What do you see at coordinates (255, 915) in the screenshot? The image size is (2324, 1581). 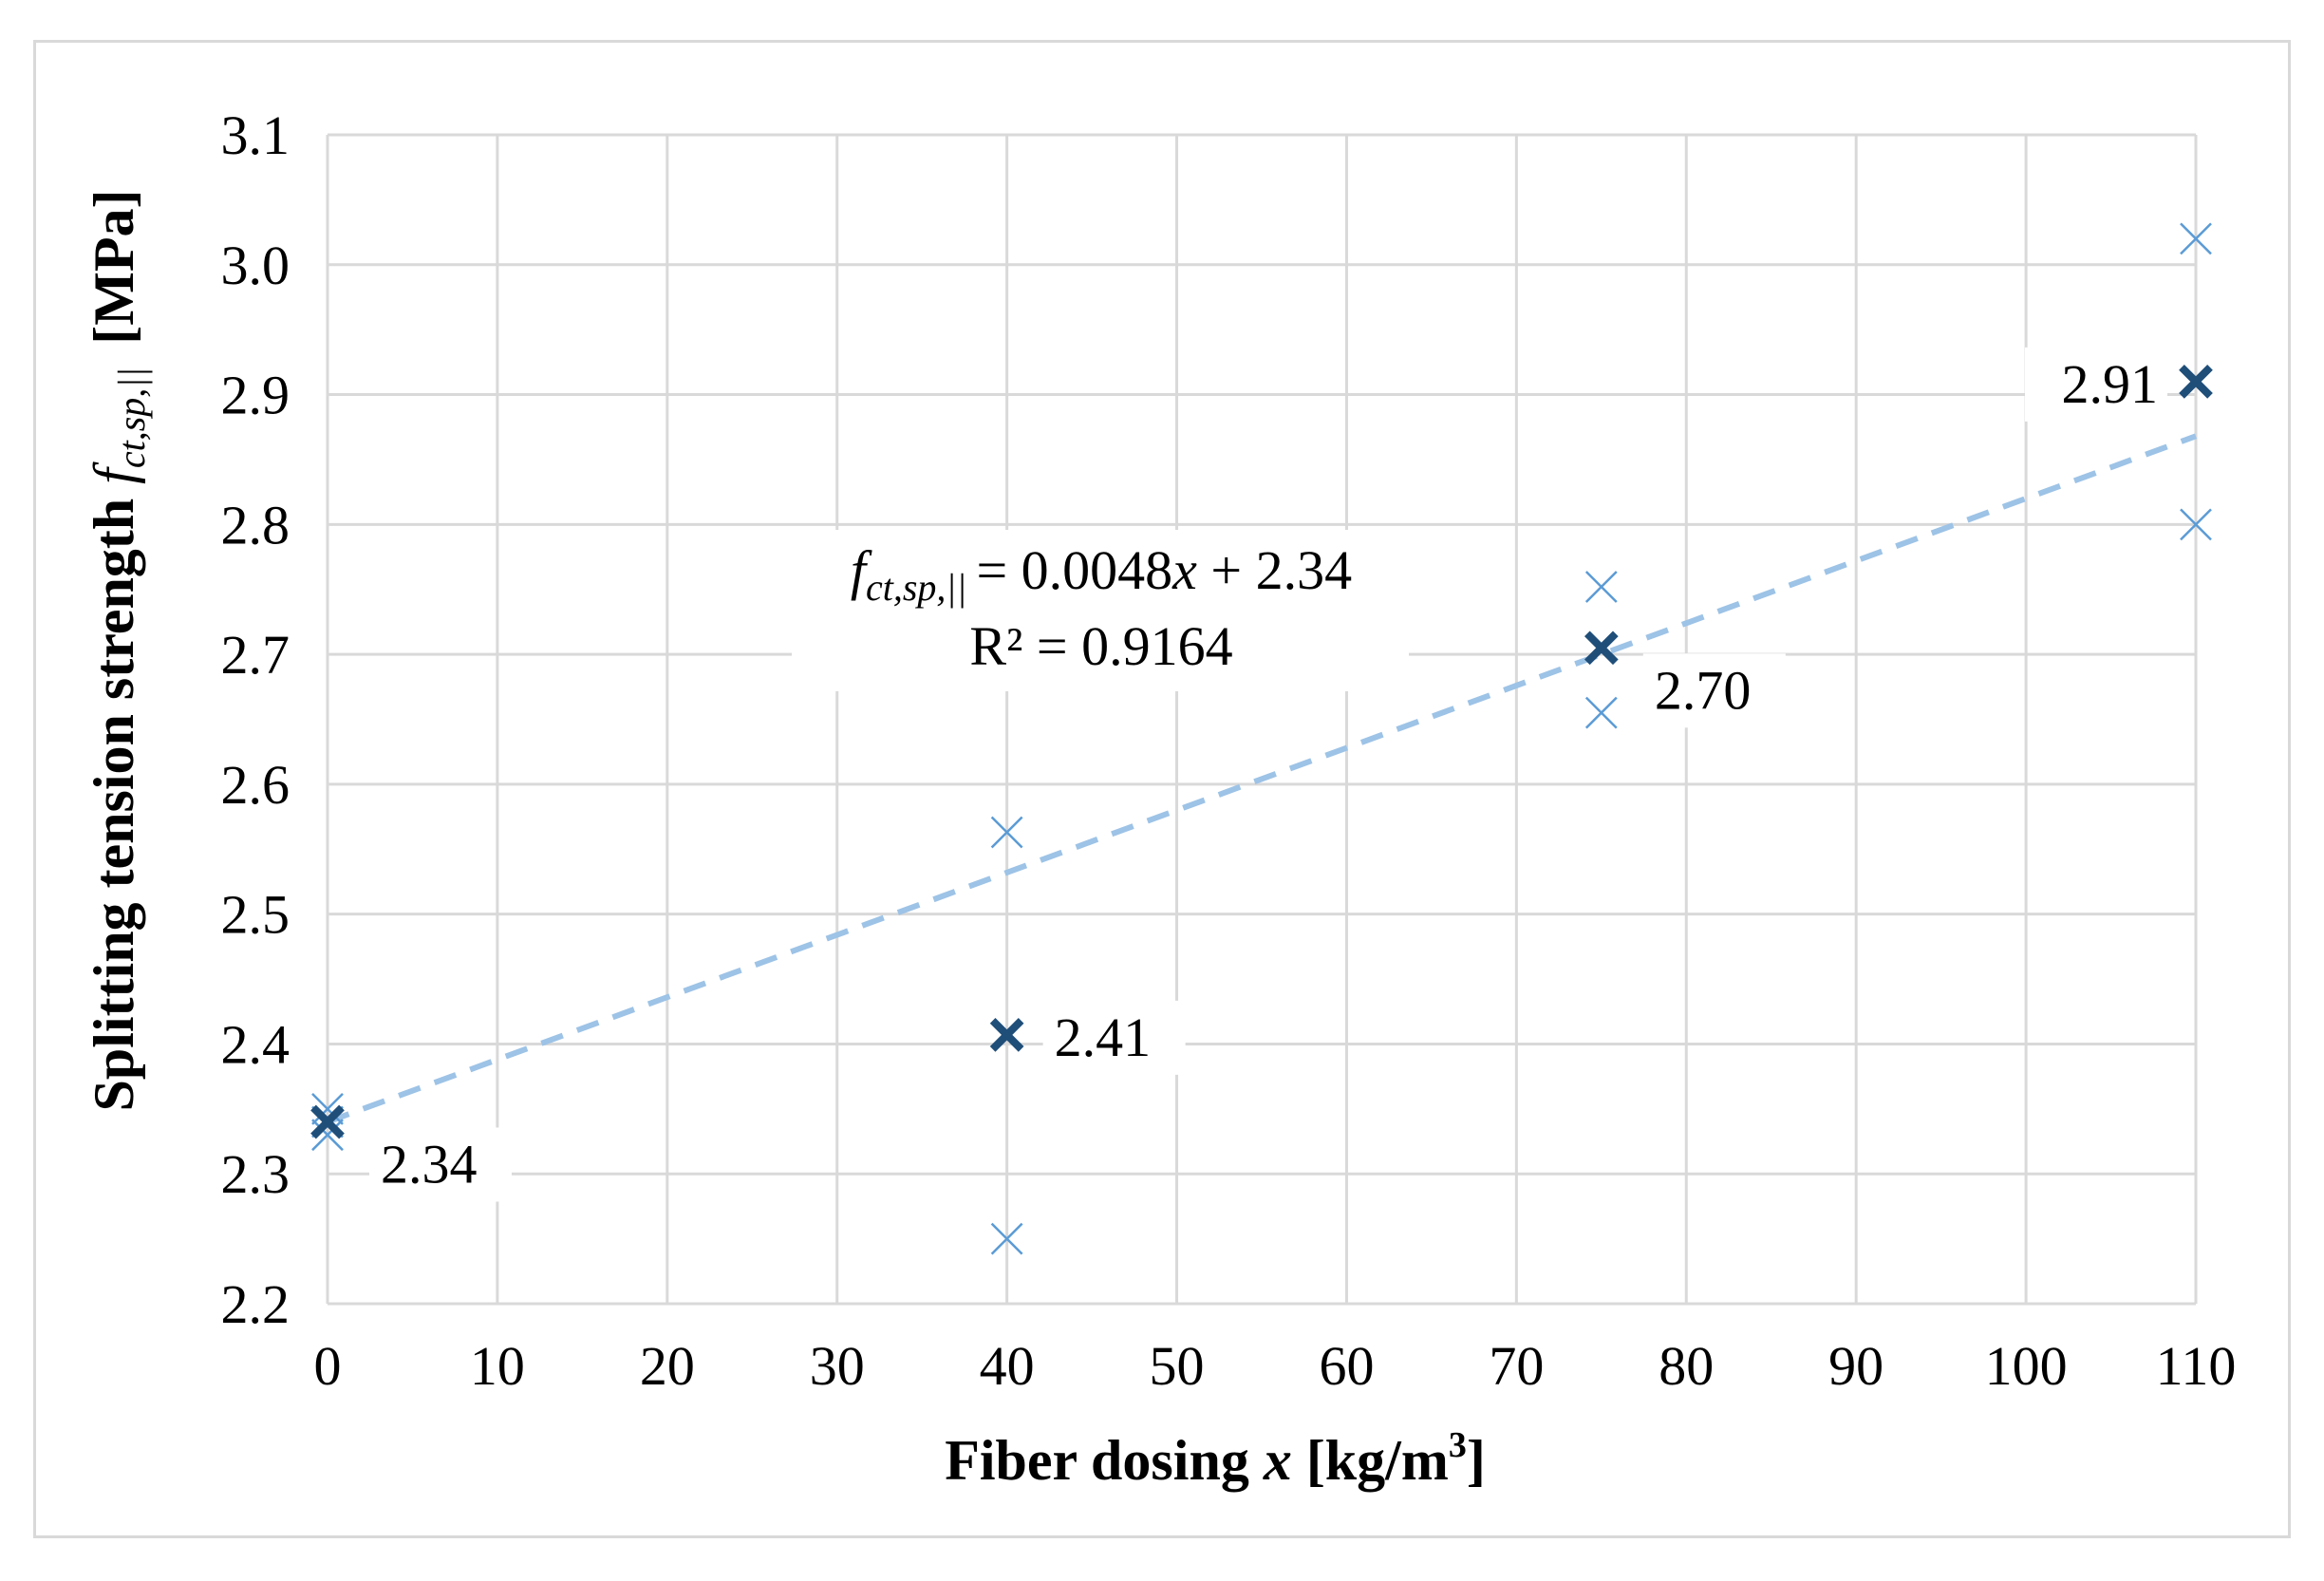 I see `y-tick-label-3: 2.5` at bounding box center [255, 915].